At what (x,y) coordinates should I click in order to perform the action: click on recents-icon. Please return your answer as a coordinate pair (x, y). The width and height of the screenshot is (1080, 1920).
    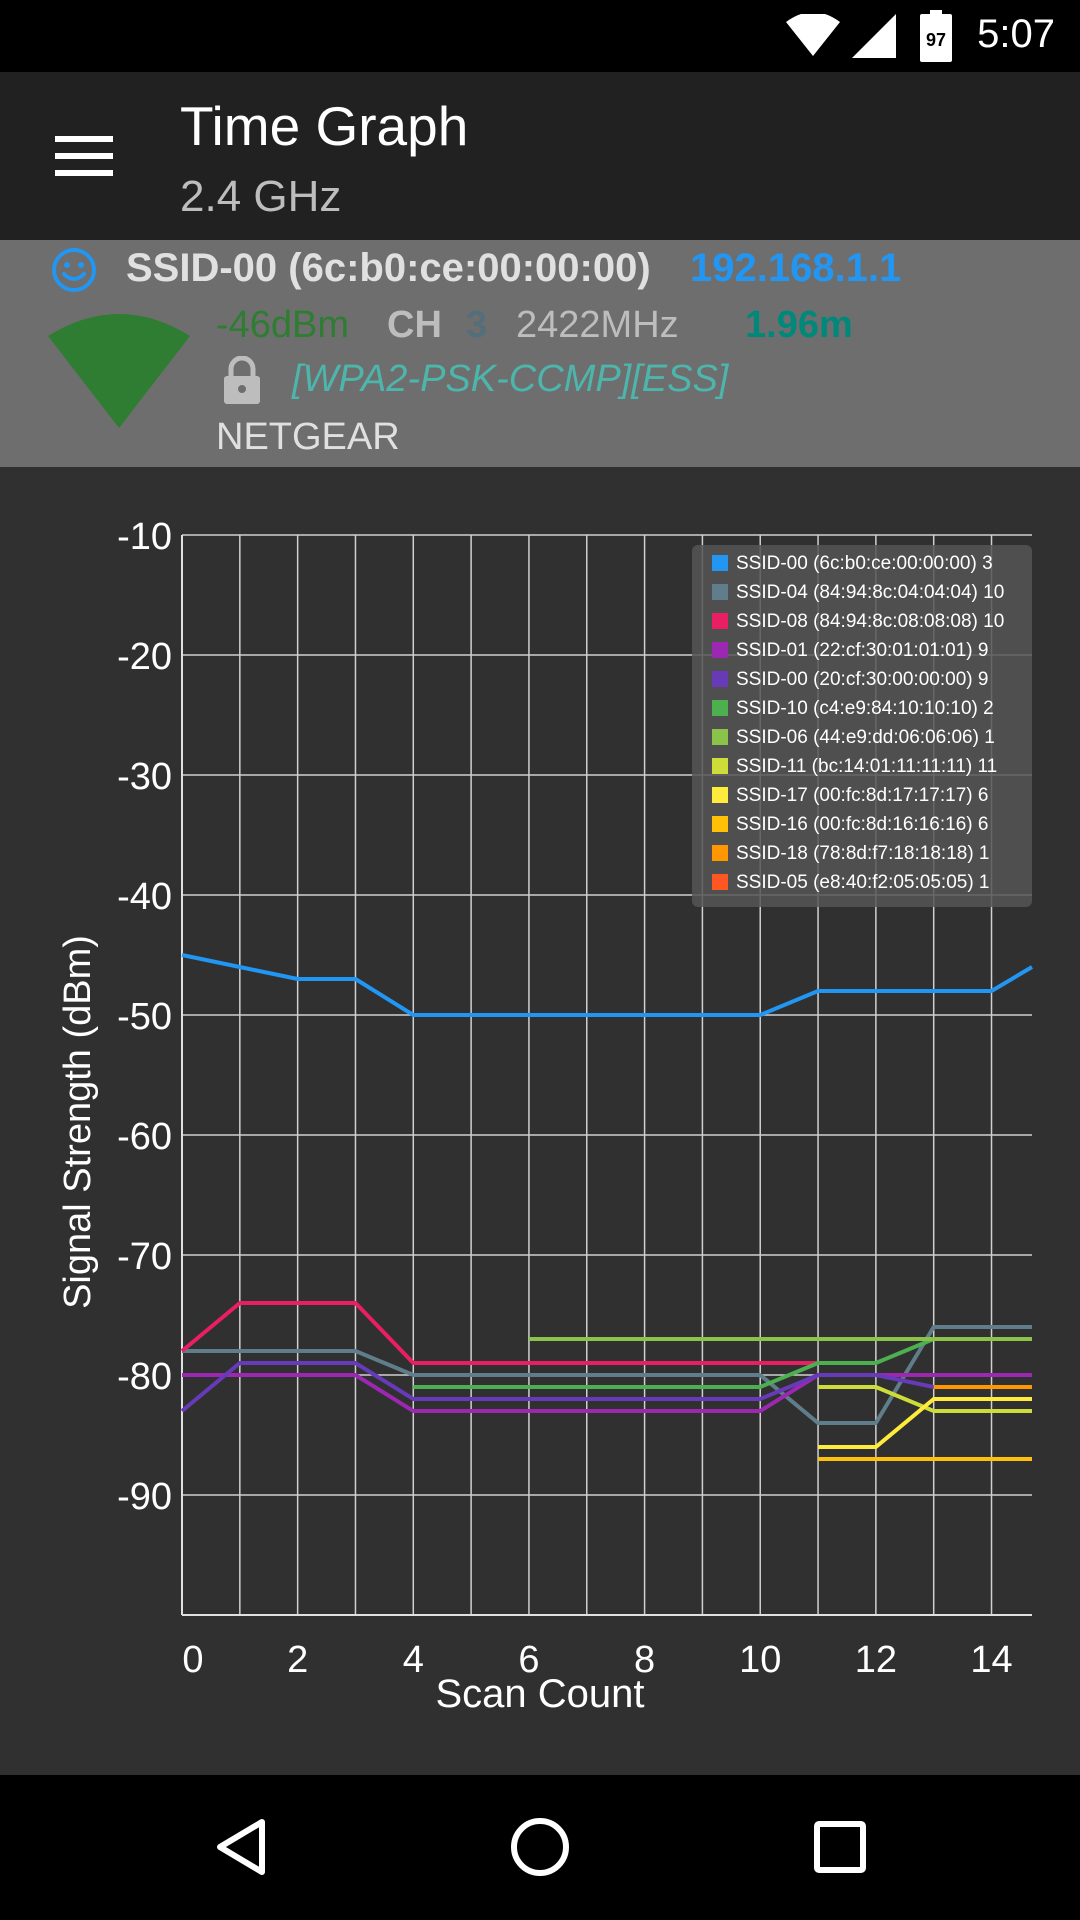
    Looking at the image, I should click on (840, 1847).